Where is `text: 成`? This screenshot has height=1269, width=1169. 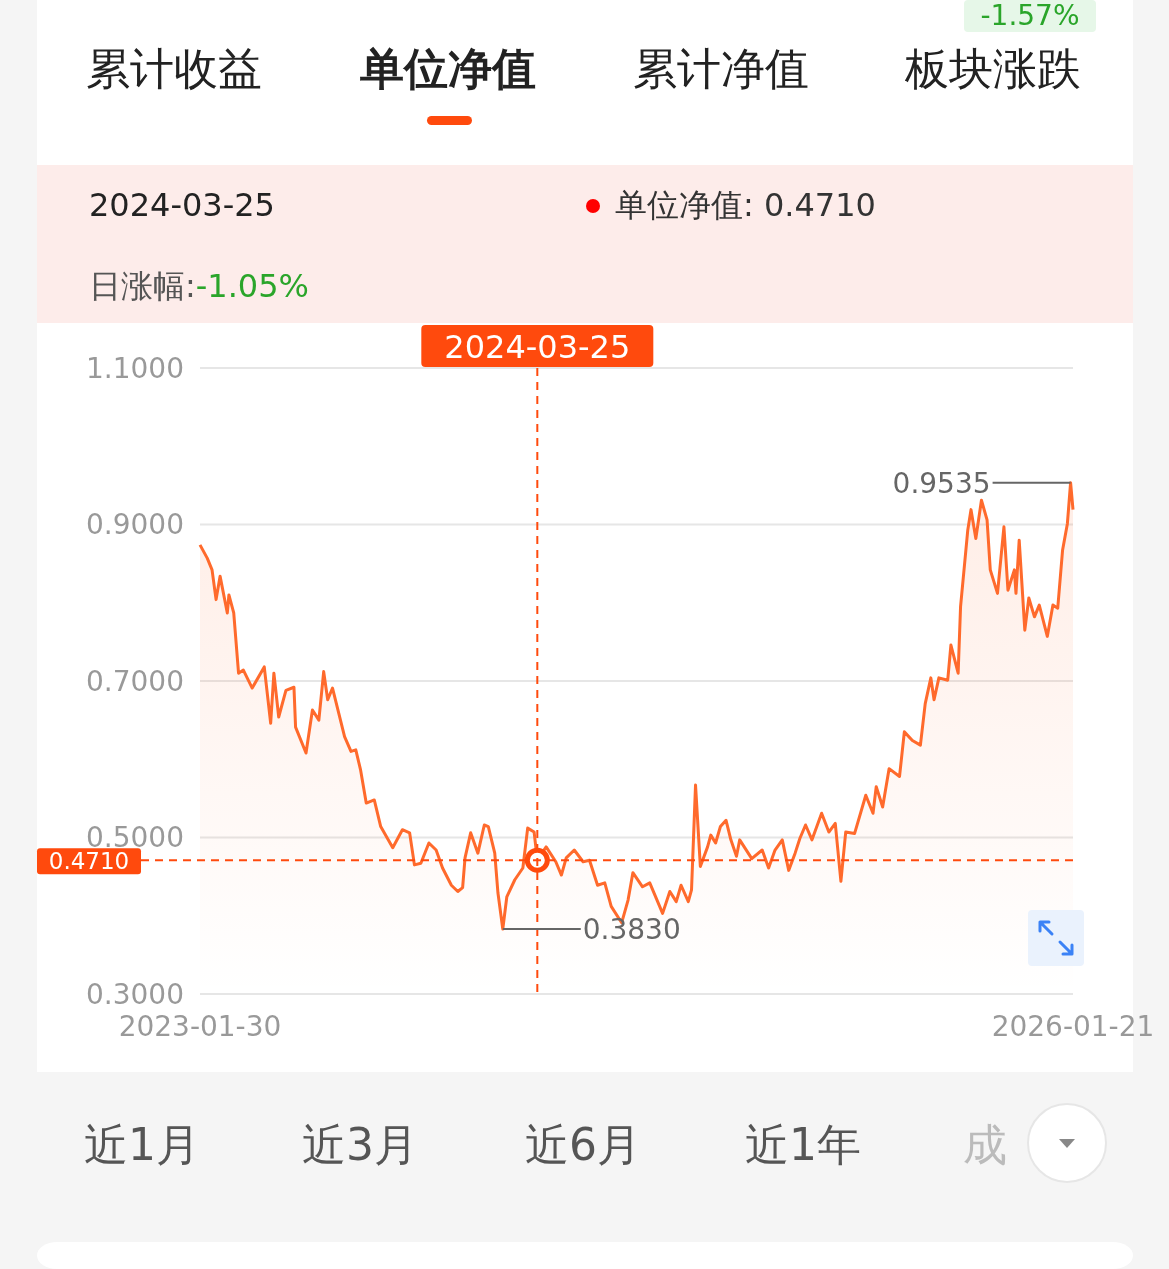 text: 成 is located at coordinates (985, 1144).